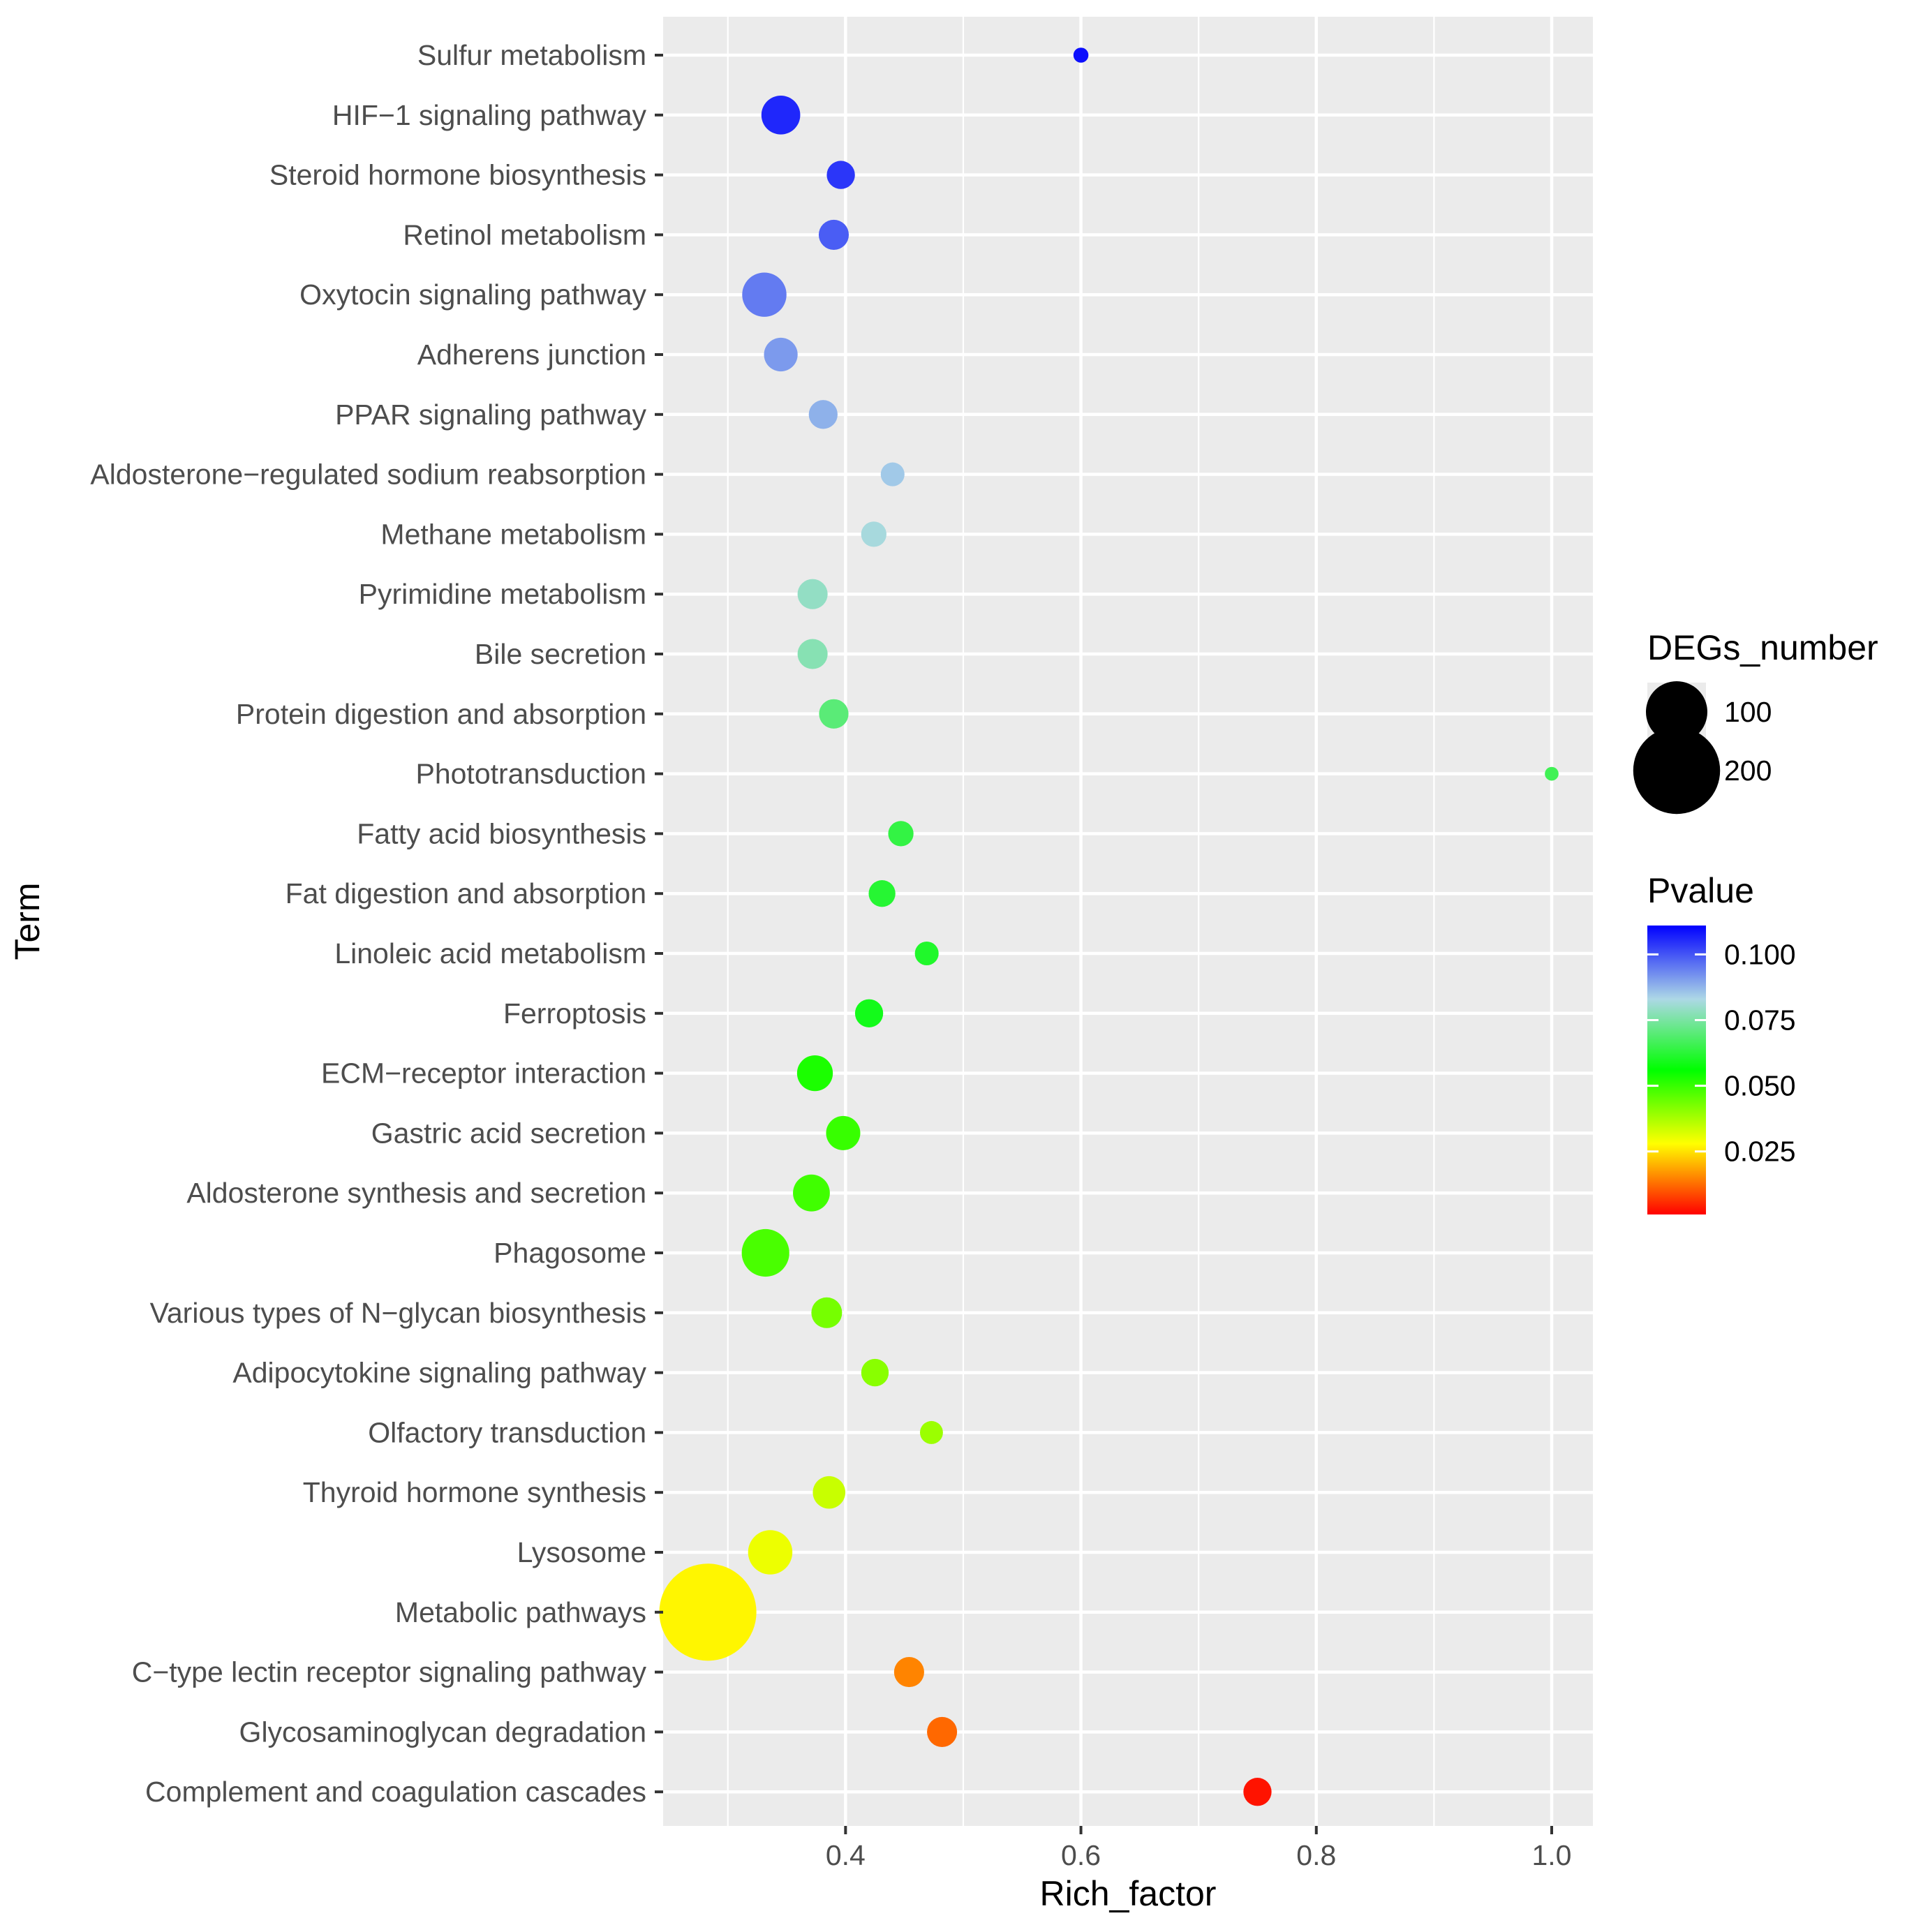 The height and width of the screenshot is (1932, 1907). Describe the element at coordinates (1700, 890) in the screenshot. I see `color-legend-title: Pvalue` at that location.